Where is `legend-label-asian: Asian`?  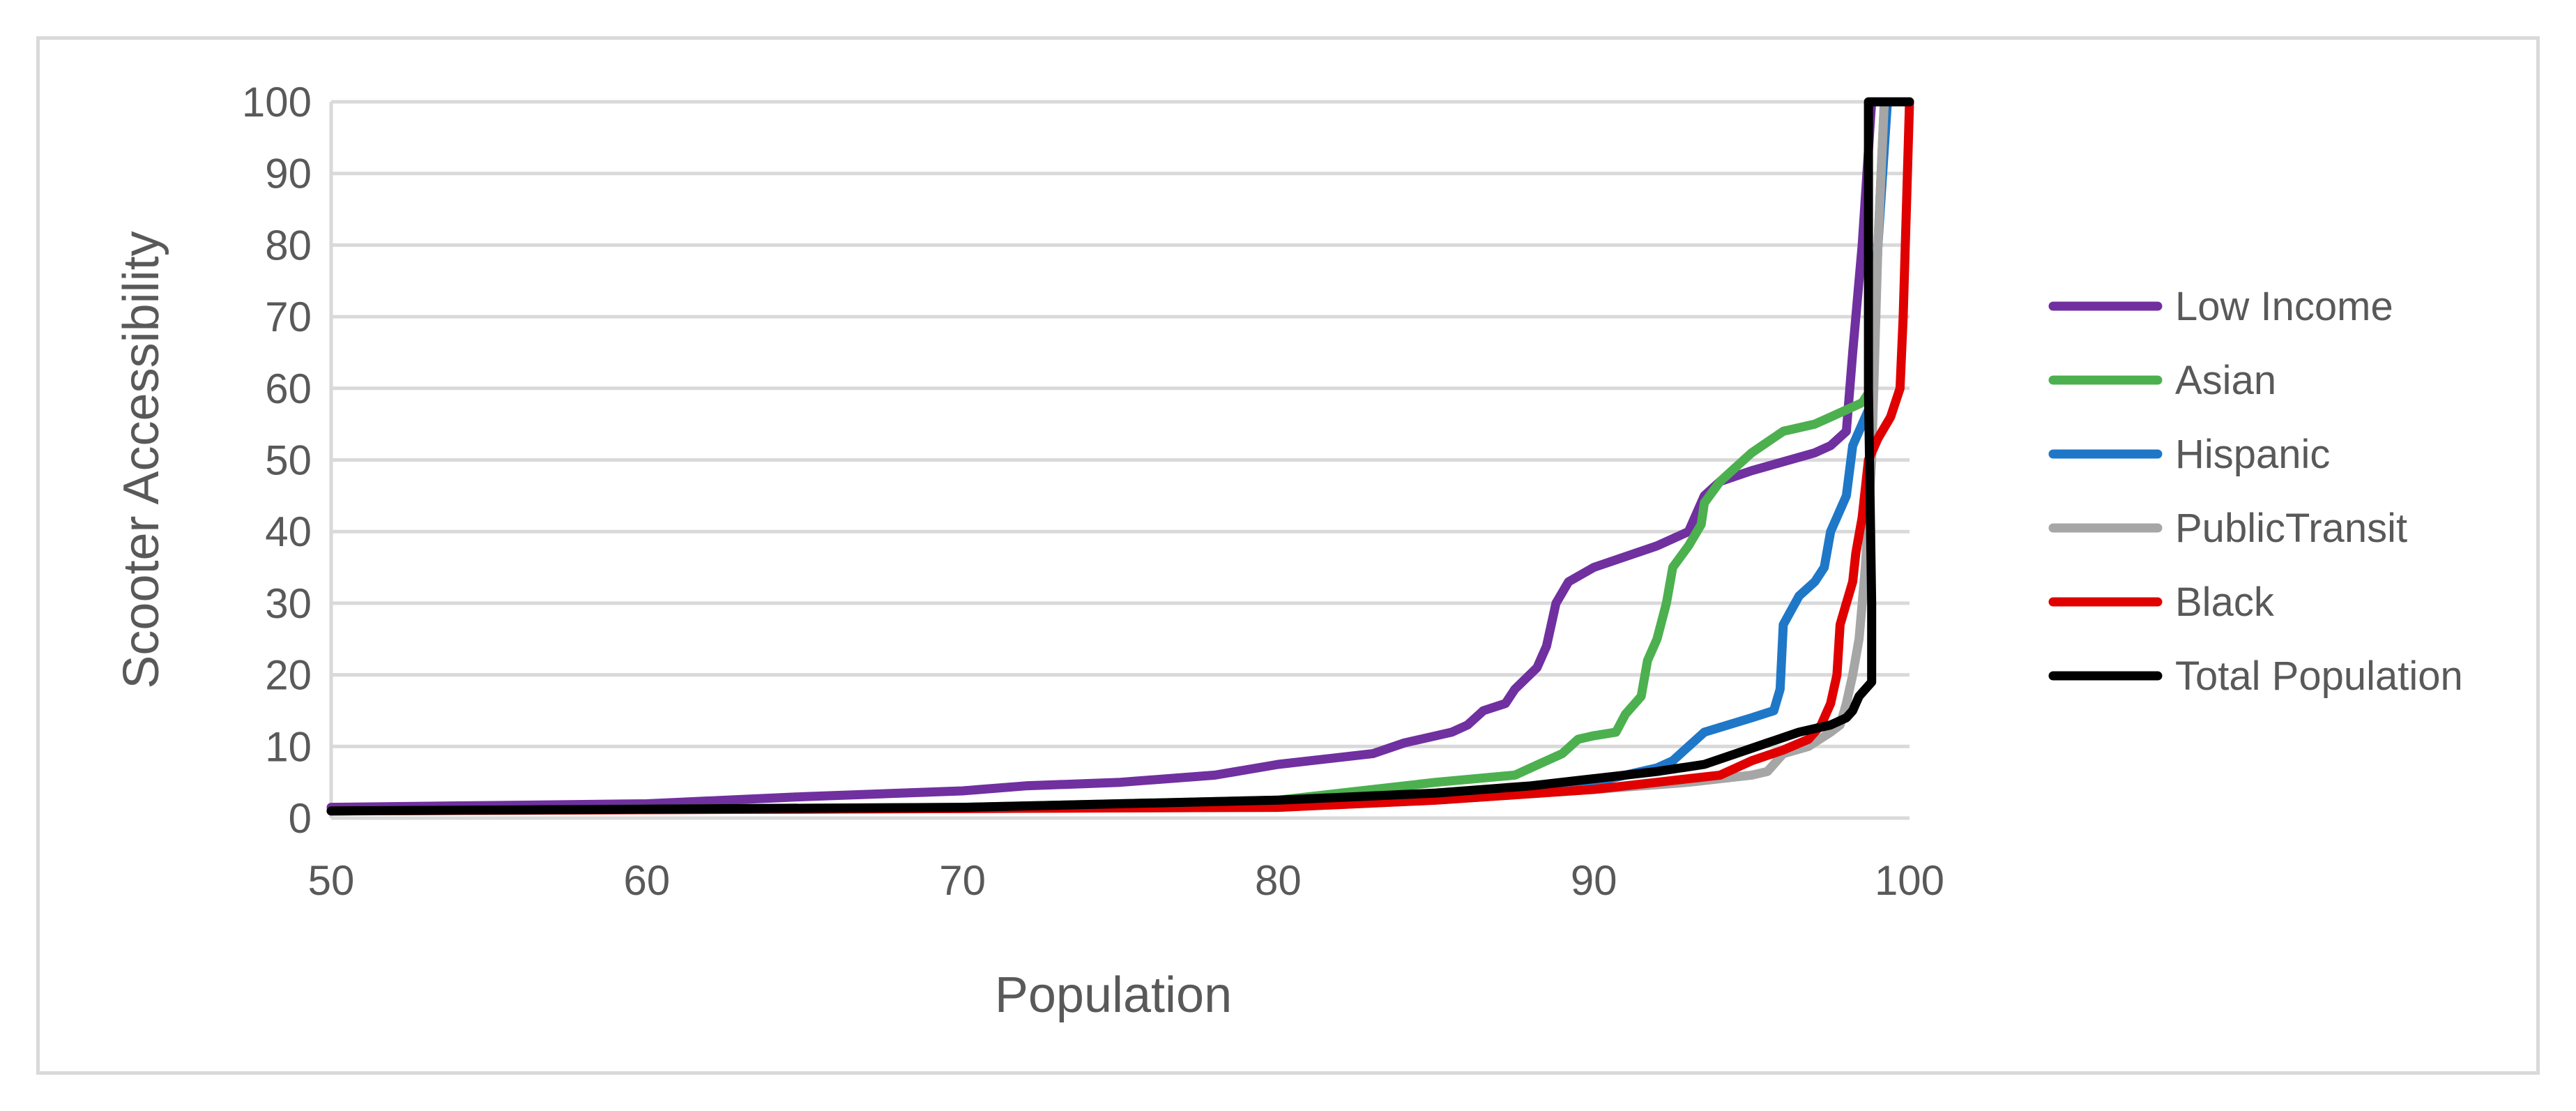
legend-label-asian: Asian is located at coordinates (2225, 380).